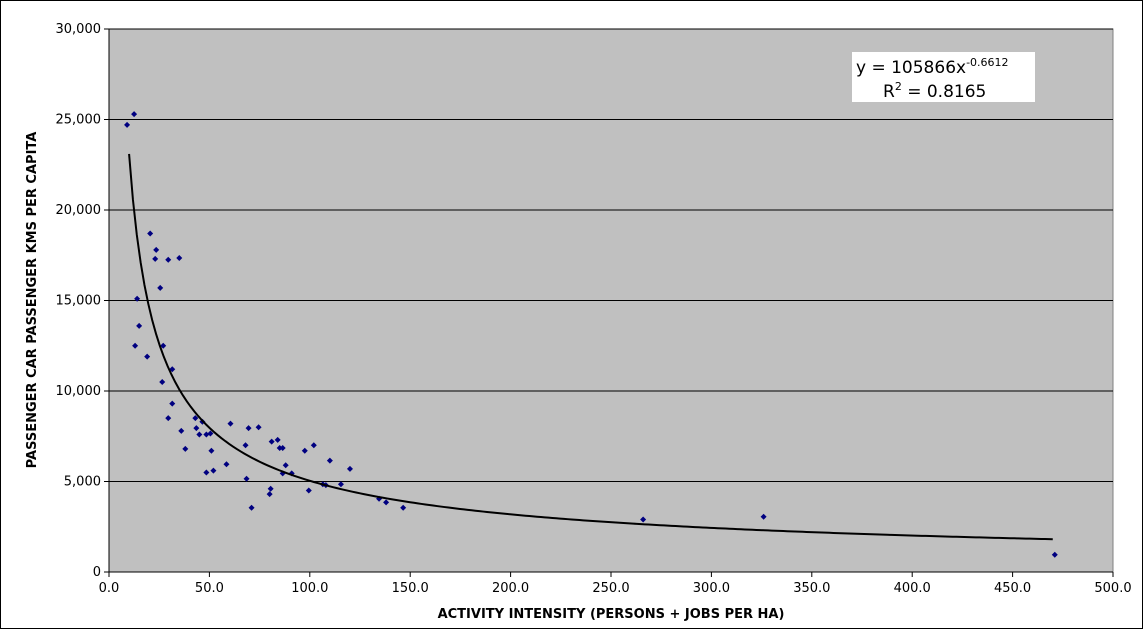 This screenshot has width=1143, height=634. Describe the element at coordinates (898, 86) in the screenshot. I see `r-squared-exponent: 2` at that location.